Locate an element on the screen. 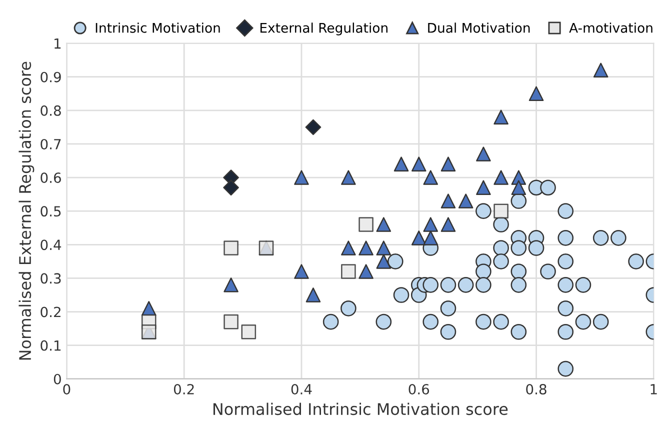  y-tick-label: 0.8 is located at coordinates (50, 110).